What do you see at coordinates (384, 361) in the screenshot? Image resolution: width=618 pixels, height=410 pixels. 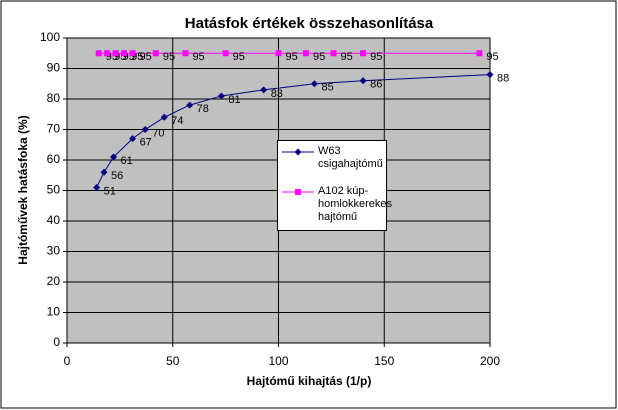 I see `x-tick-label: 150` at bounding box center [384, 361].